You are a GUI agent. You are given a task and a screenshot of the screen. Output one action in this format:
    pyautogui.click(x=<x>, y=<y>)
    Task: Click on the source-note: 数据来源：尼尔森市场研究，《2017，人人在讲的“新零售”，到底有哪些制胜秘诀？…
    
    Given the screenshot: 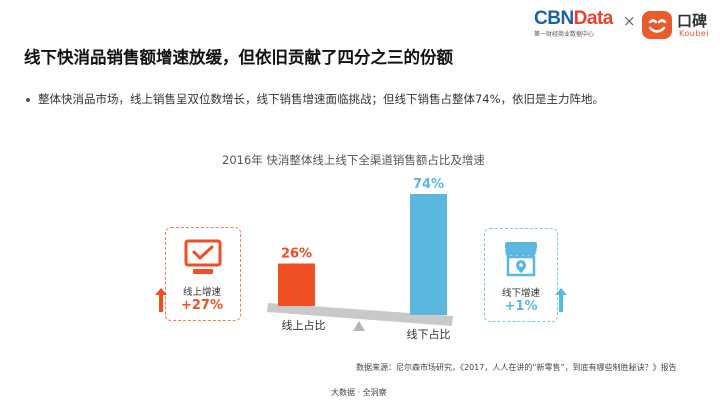 What is the action you would take?
    pyautogui.click(x=516, y=367)
    